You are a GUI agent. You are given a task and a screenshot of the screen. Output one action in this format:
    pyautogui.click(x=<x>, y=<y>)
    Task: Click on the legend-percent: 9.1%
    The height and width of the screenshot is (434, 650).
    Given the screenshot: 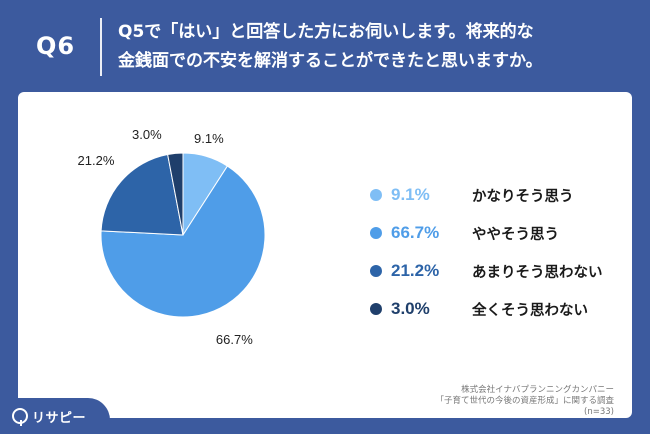 What is the action you would take?
    pyautogui.click(x=410, y=194)
    